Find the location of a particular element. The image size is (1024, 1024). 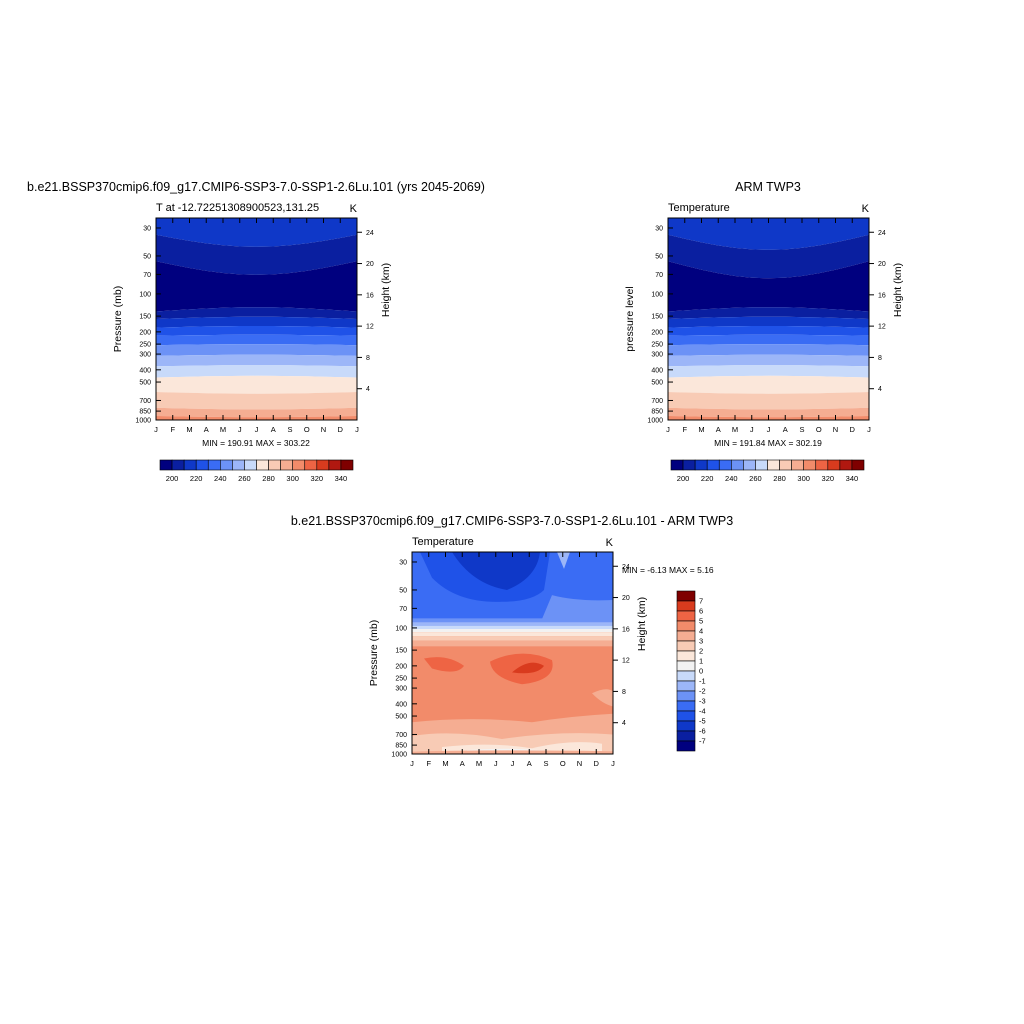

obs-x-tick-label: N is located at coordinates (835, 429).